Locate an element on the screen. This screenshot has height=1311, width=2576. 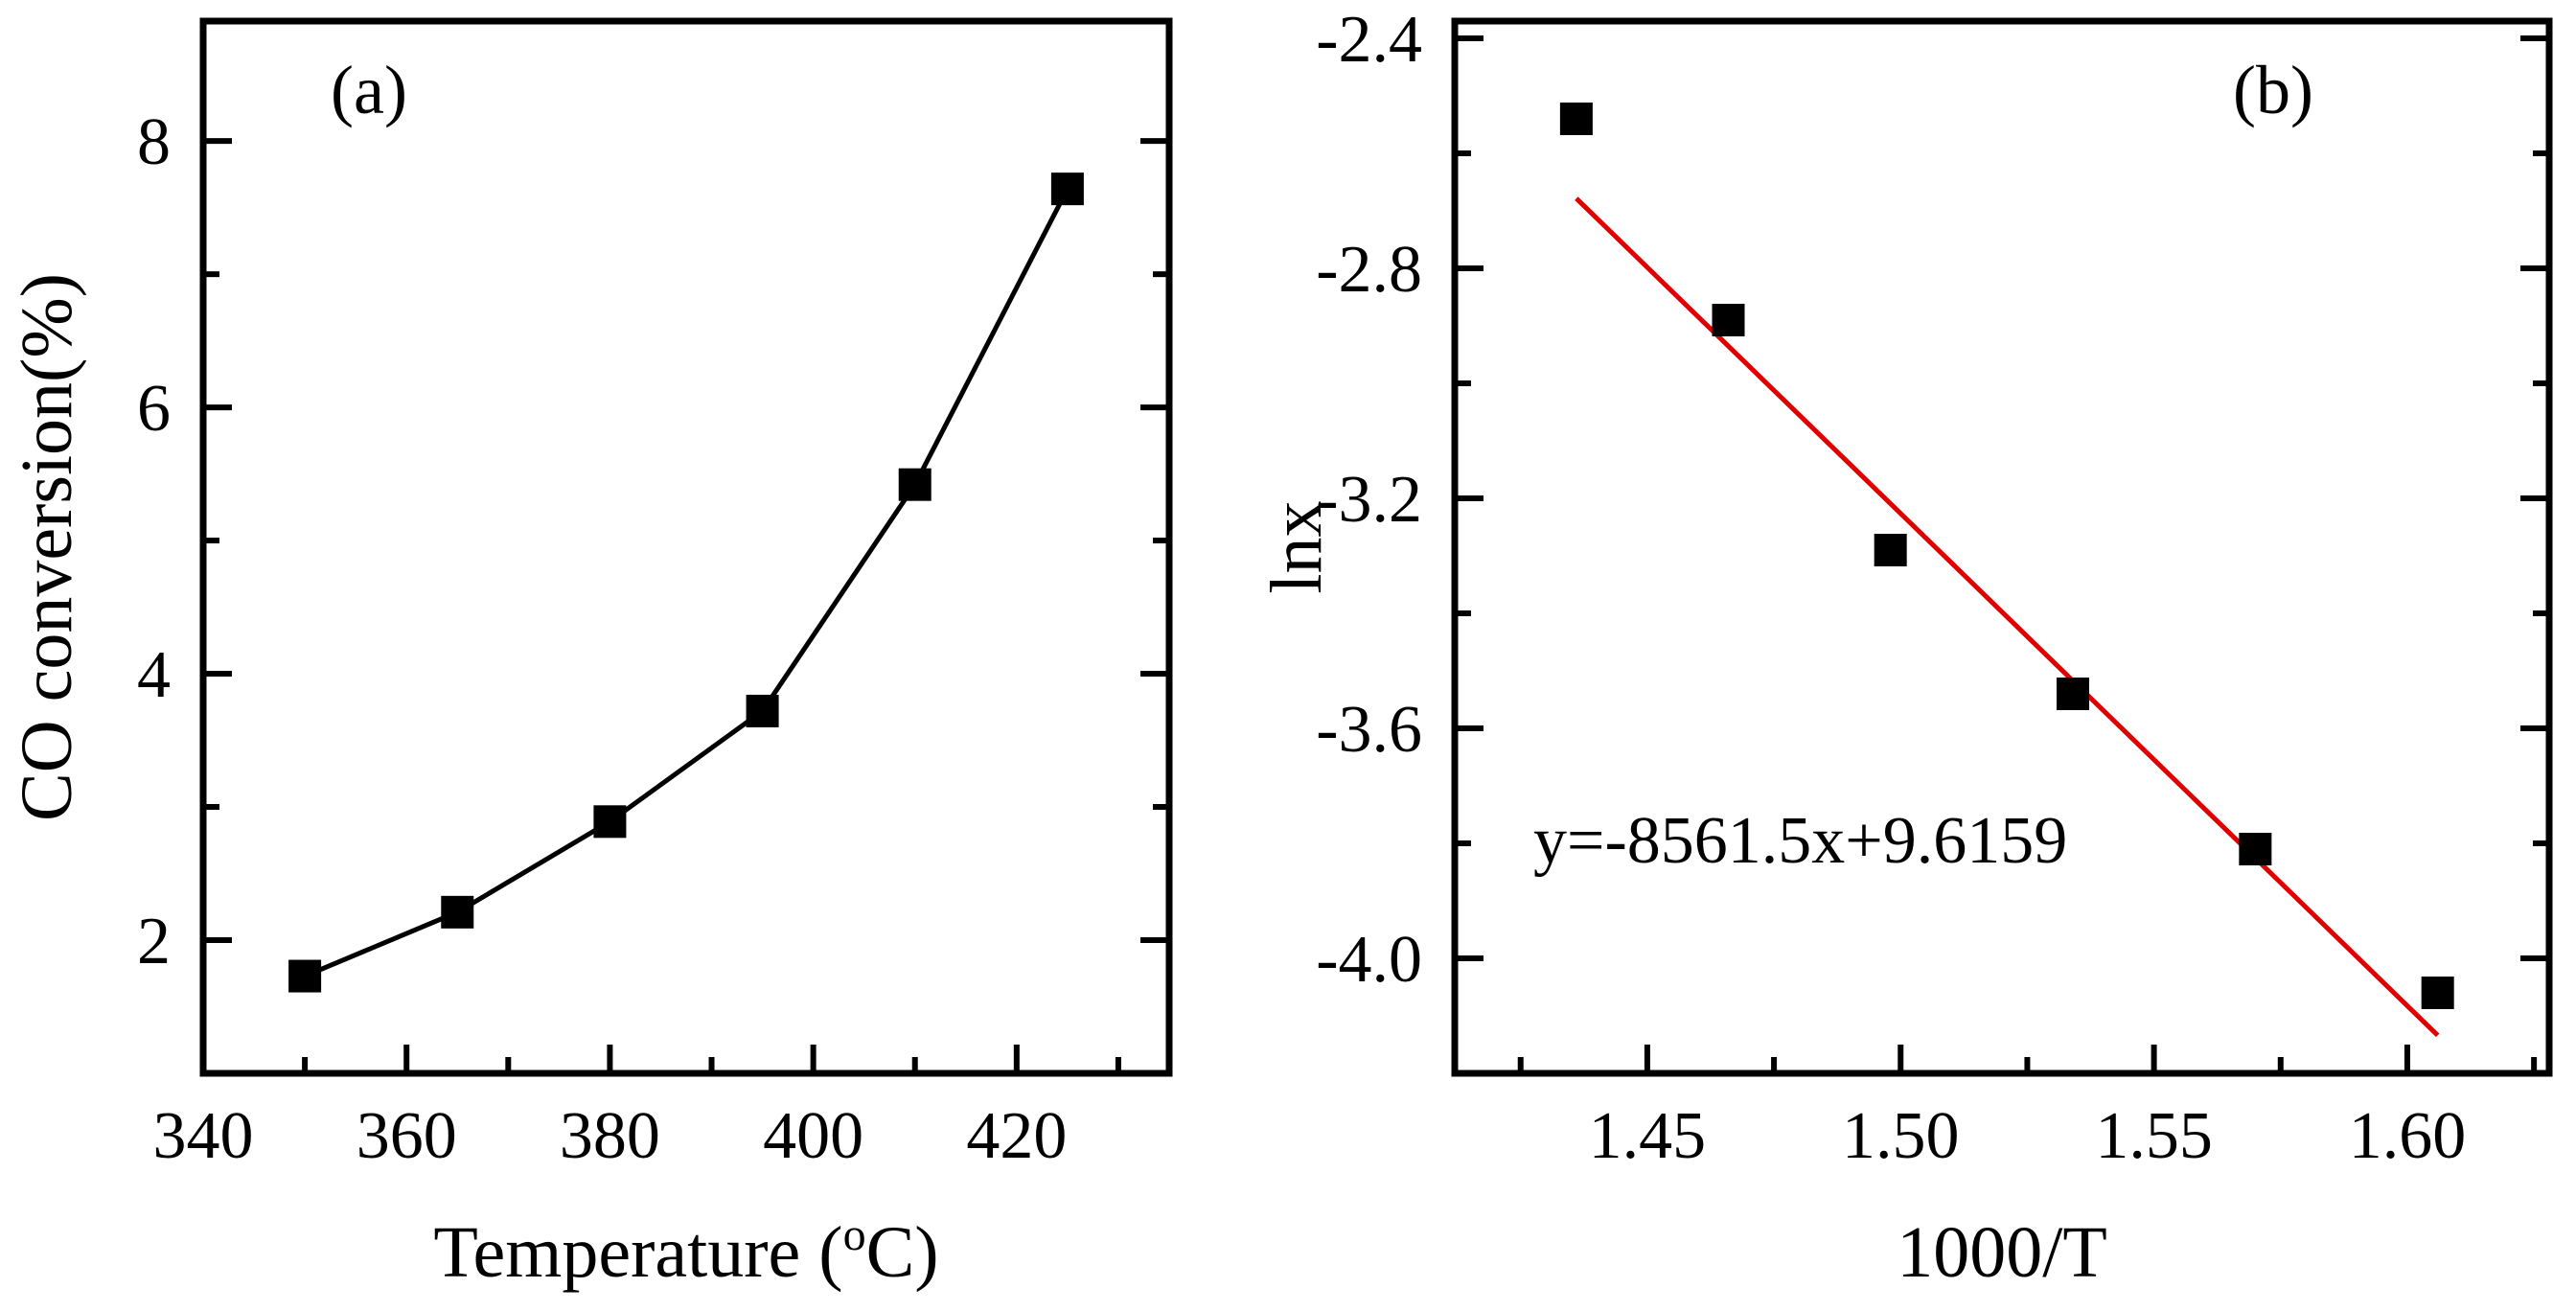
x-tick-label: 380 is located at coordinates (610, 1136).